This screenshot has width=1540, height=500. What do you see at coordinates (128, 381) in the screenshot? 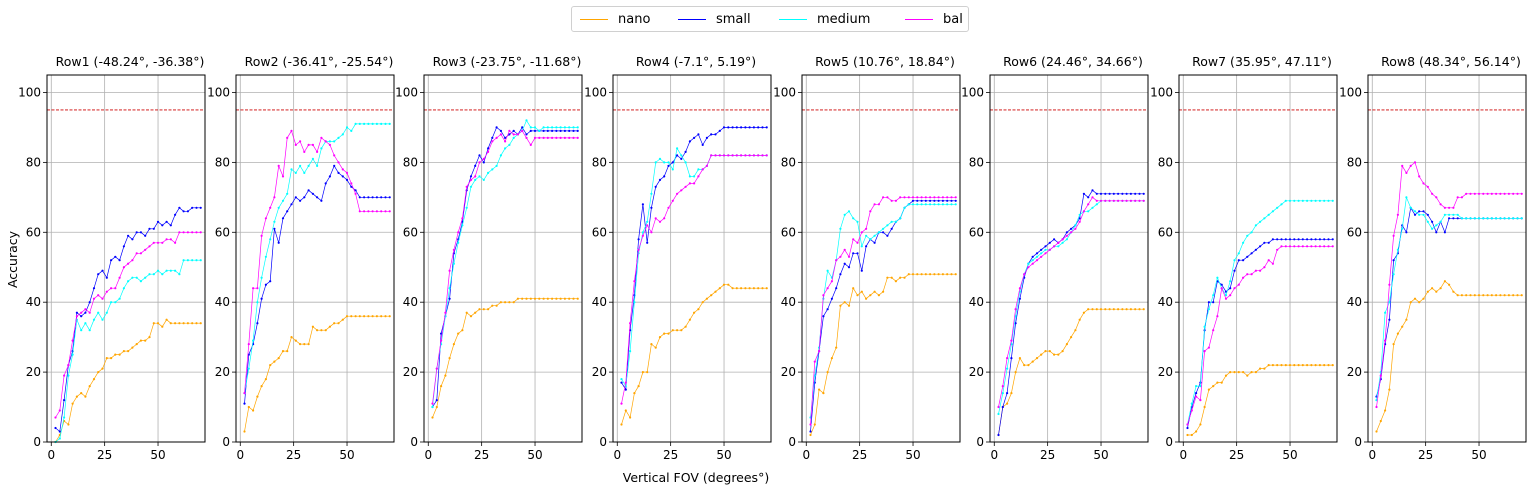
I see `series-line-nano` at bounding box center [128, 381].